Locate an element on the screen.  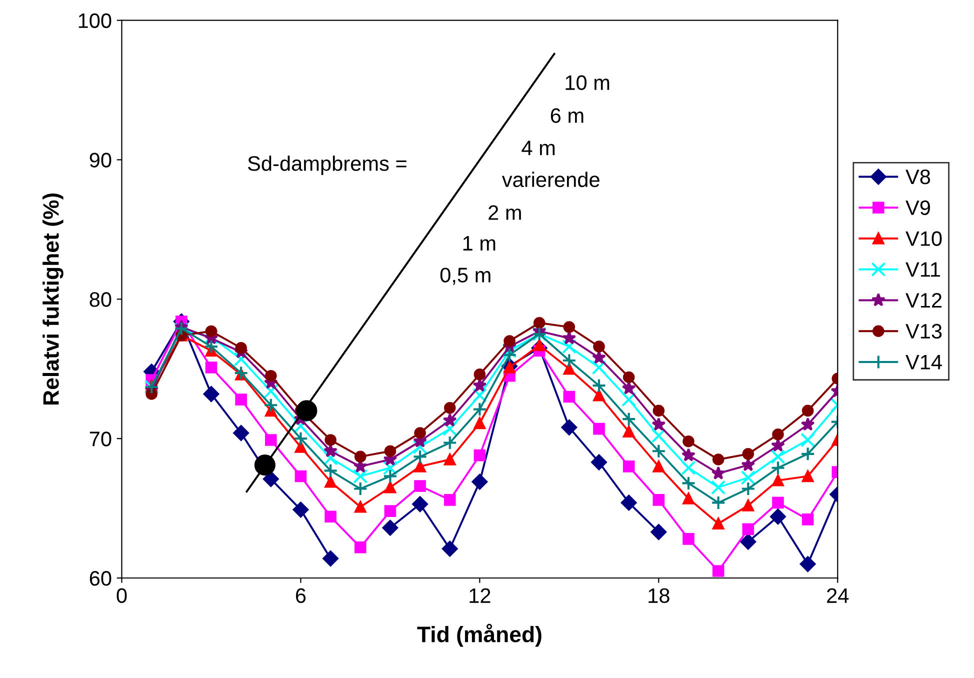
y-tick-label: 100 is located at coordinates (95, 20).